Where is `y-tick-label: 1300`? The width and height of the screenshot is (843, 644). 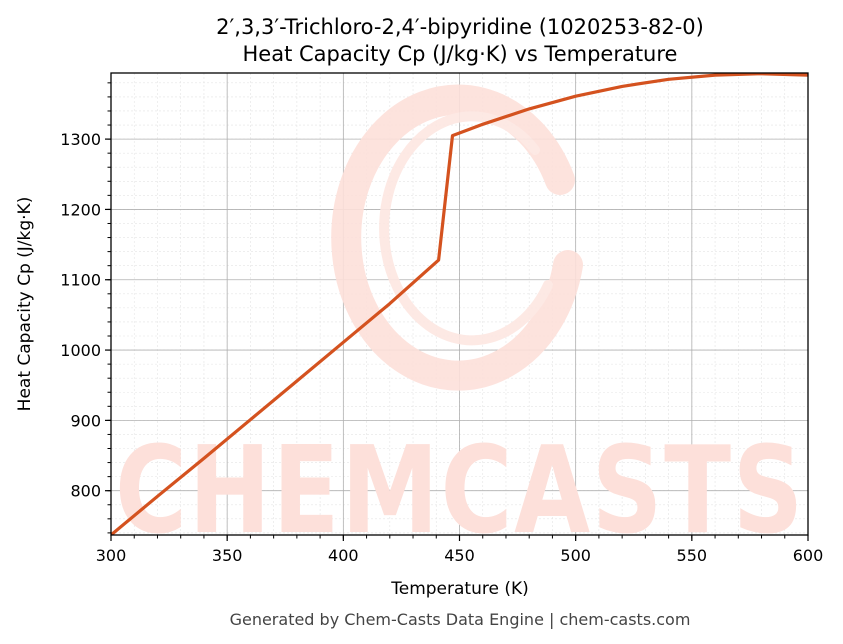
y-tick-label: 1300 is located at coordinates (80, 139).